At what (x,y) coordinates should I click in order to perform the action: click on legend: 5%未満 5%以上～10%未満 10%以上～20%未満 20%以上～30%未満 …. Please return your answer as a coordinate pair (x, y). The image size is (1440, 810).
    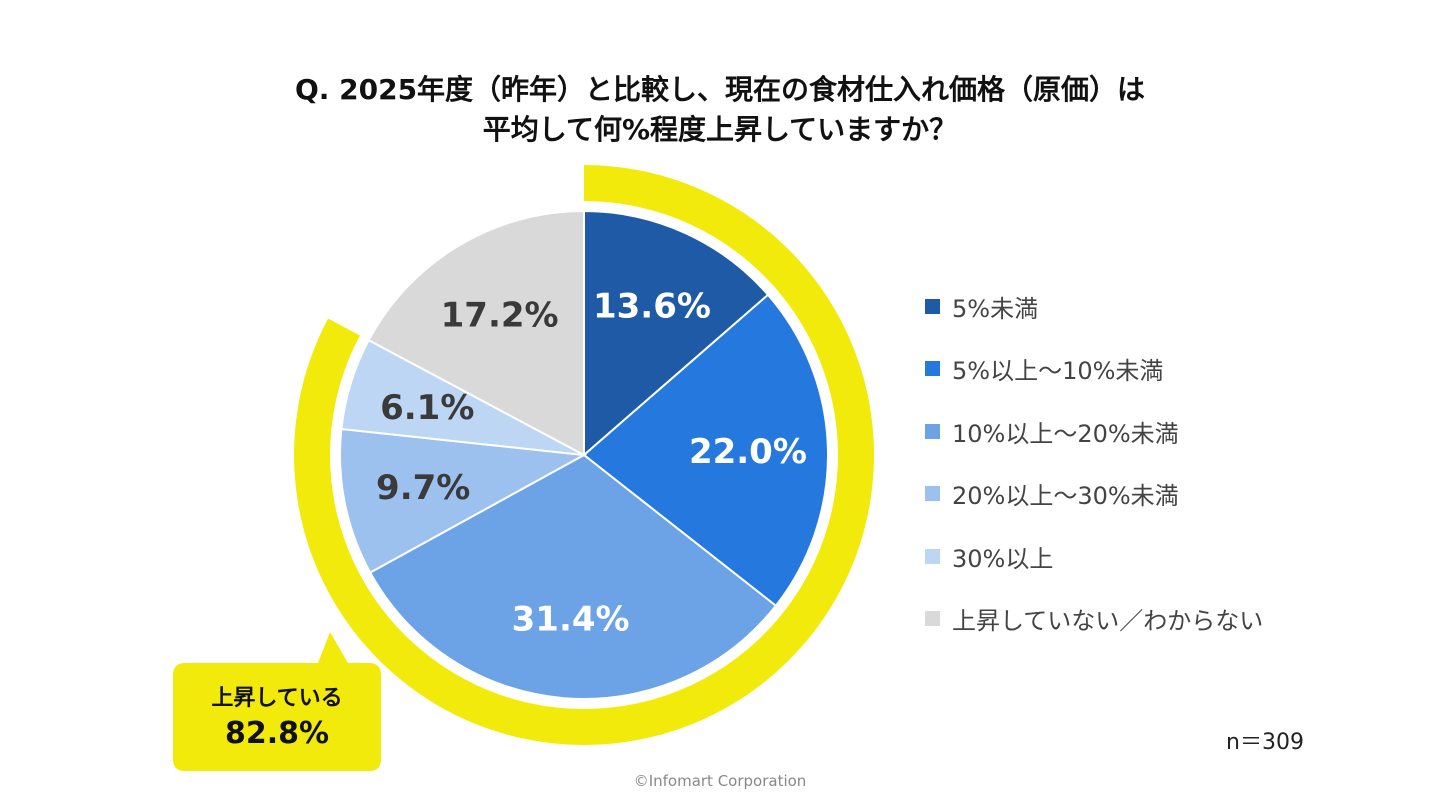
    Looking at the image, I should click on (1094, 462).